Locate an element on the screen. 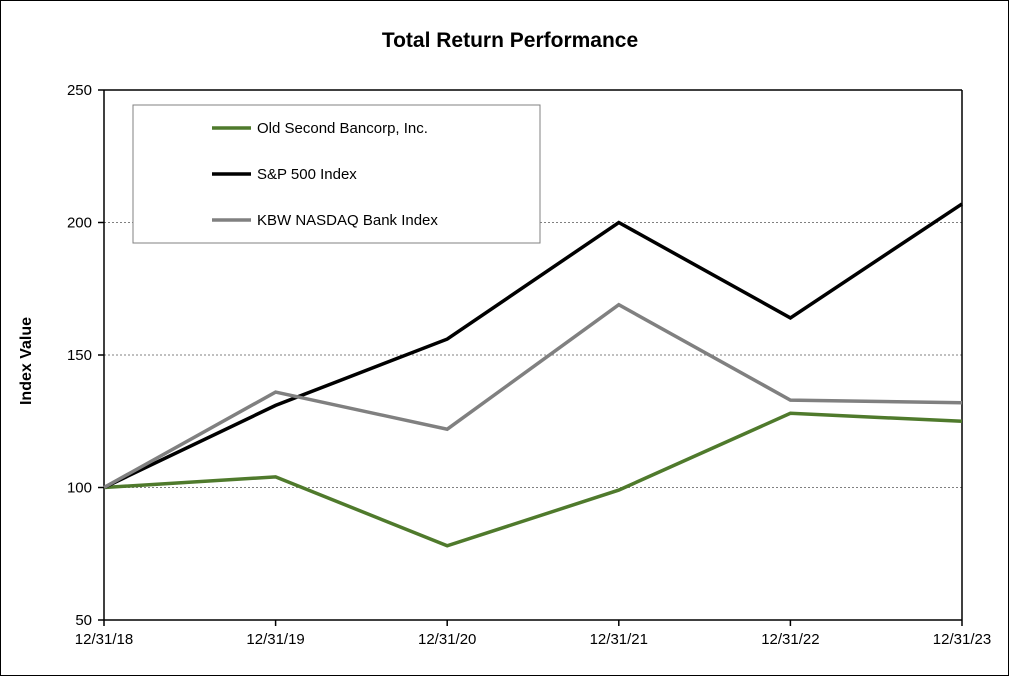 This screenshot has height=676, width=1009. legend-box is located at coordinates (336, 174).